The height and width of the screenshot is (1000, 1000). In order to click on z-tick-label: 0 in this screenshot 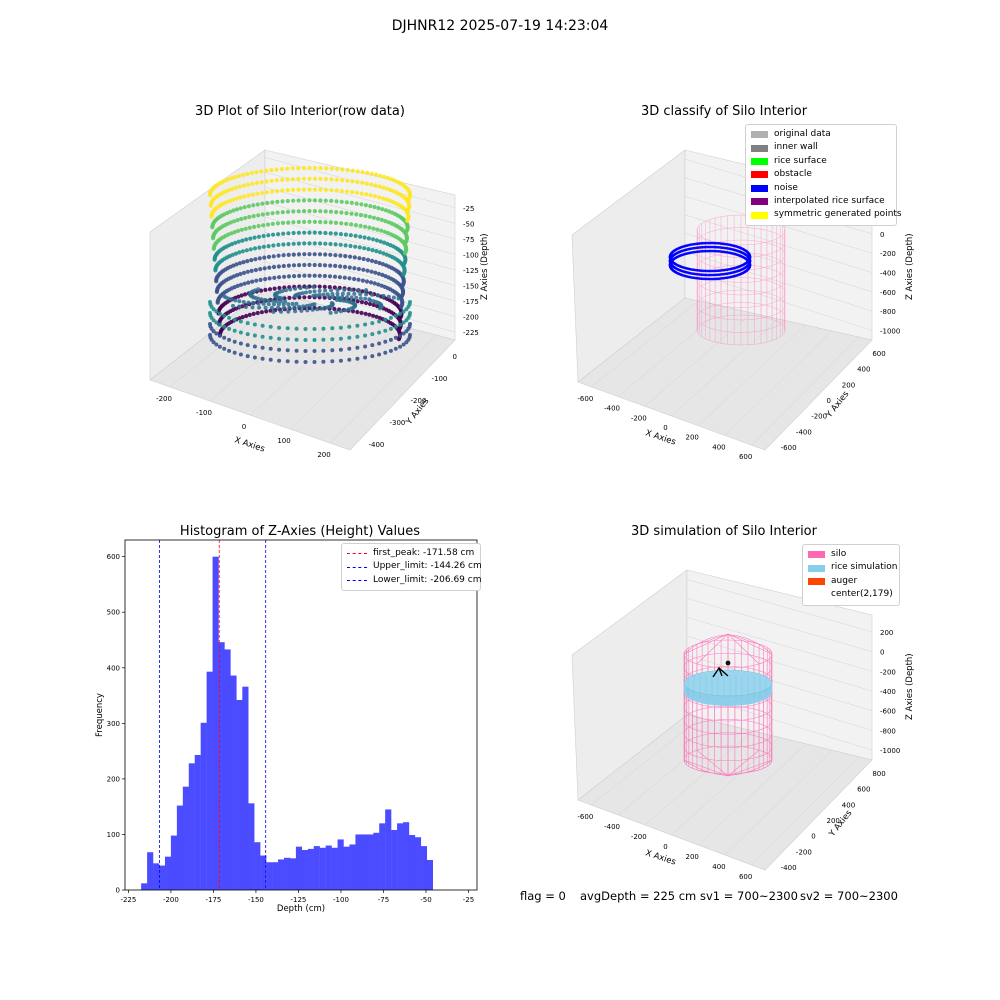, I will do `click(882, 235)`.